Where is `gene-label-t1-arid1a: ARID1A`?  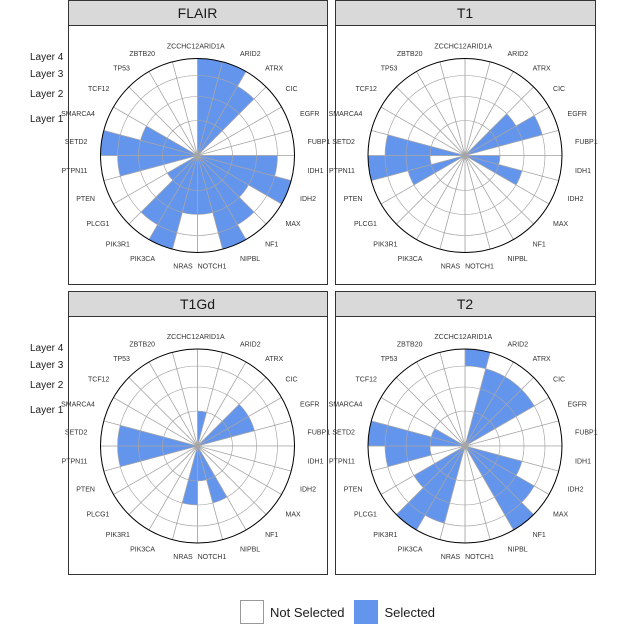 gene-label-t1-arid1a: ARID1A is located at coordinates (480, 46).